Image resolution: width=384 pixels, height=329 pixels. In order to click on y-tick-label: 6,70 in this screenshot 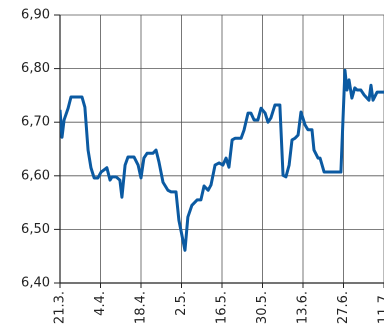, I will do `click(35, 122)`.